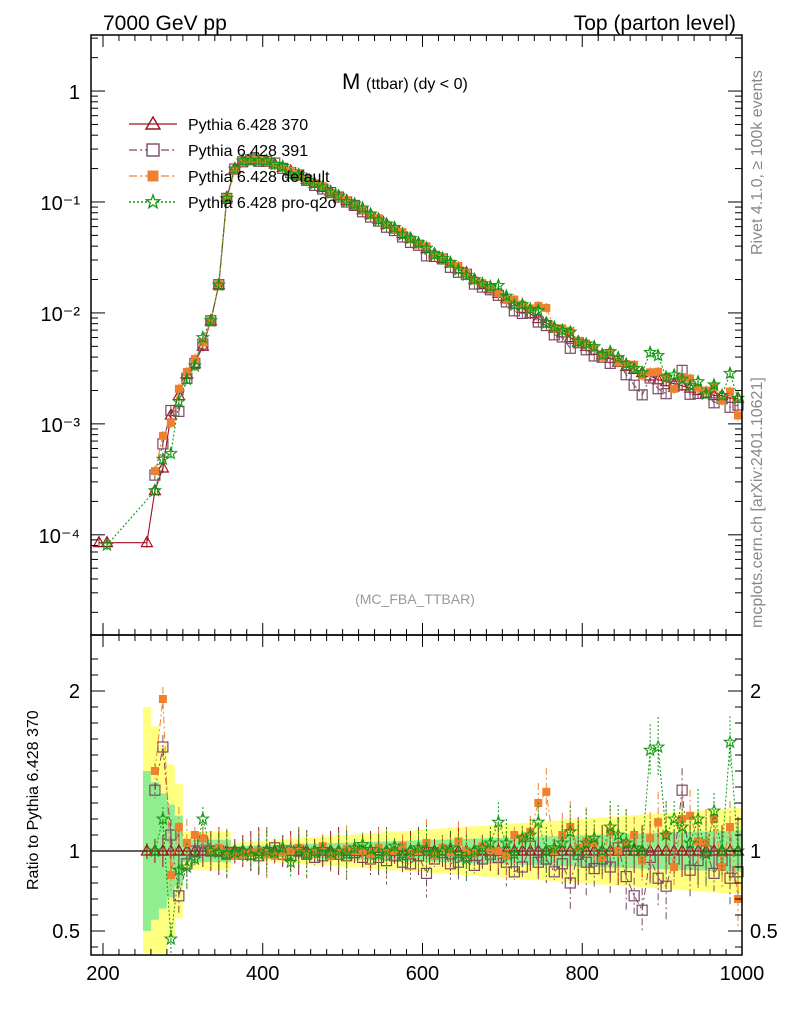 This screenshot has height=1024, width=786. Describe the element at coordinates (66, 932) in the screenshot. I see `y-tick-label-ratio-left-0.5: 0.5` at that location.